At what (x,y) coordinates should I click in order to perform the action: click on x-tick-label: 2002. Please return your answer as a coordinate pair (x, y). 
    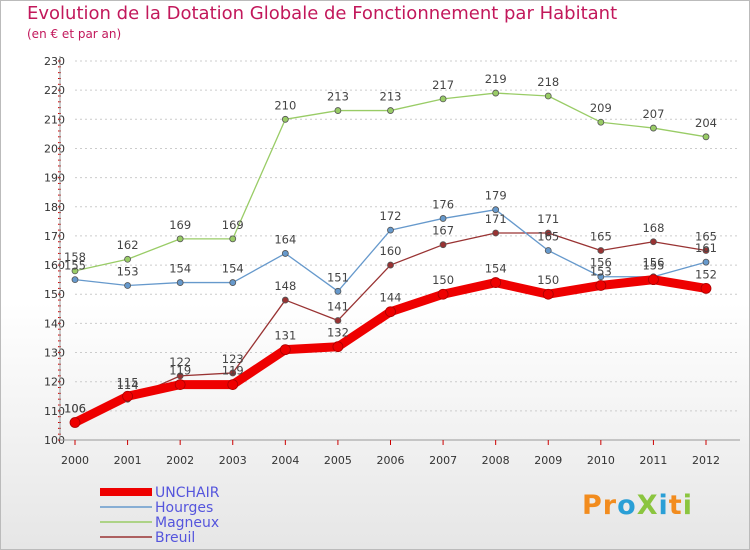
    Looking at the image, I should click on (180, 460).